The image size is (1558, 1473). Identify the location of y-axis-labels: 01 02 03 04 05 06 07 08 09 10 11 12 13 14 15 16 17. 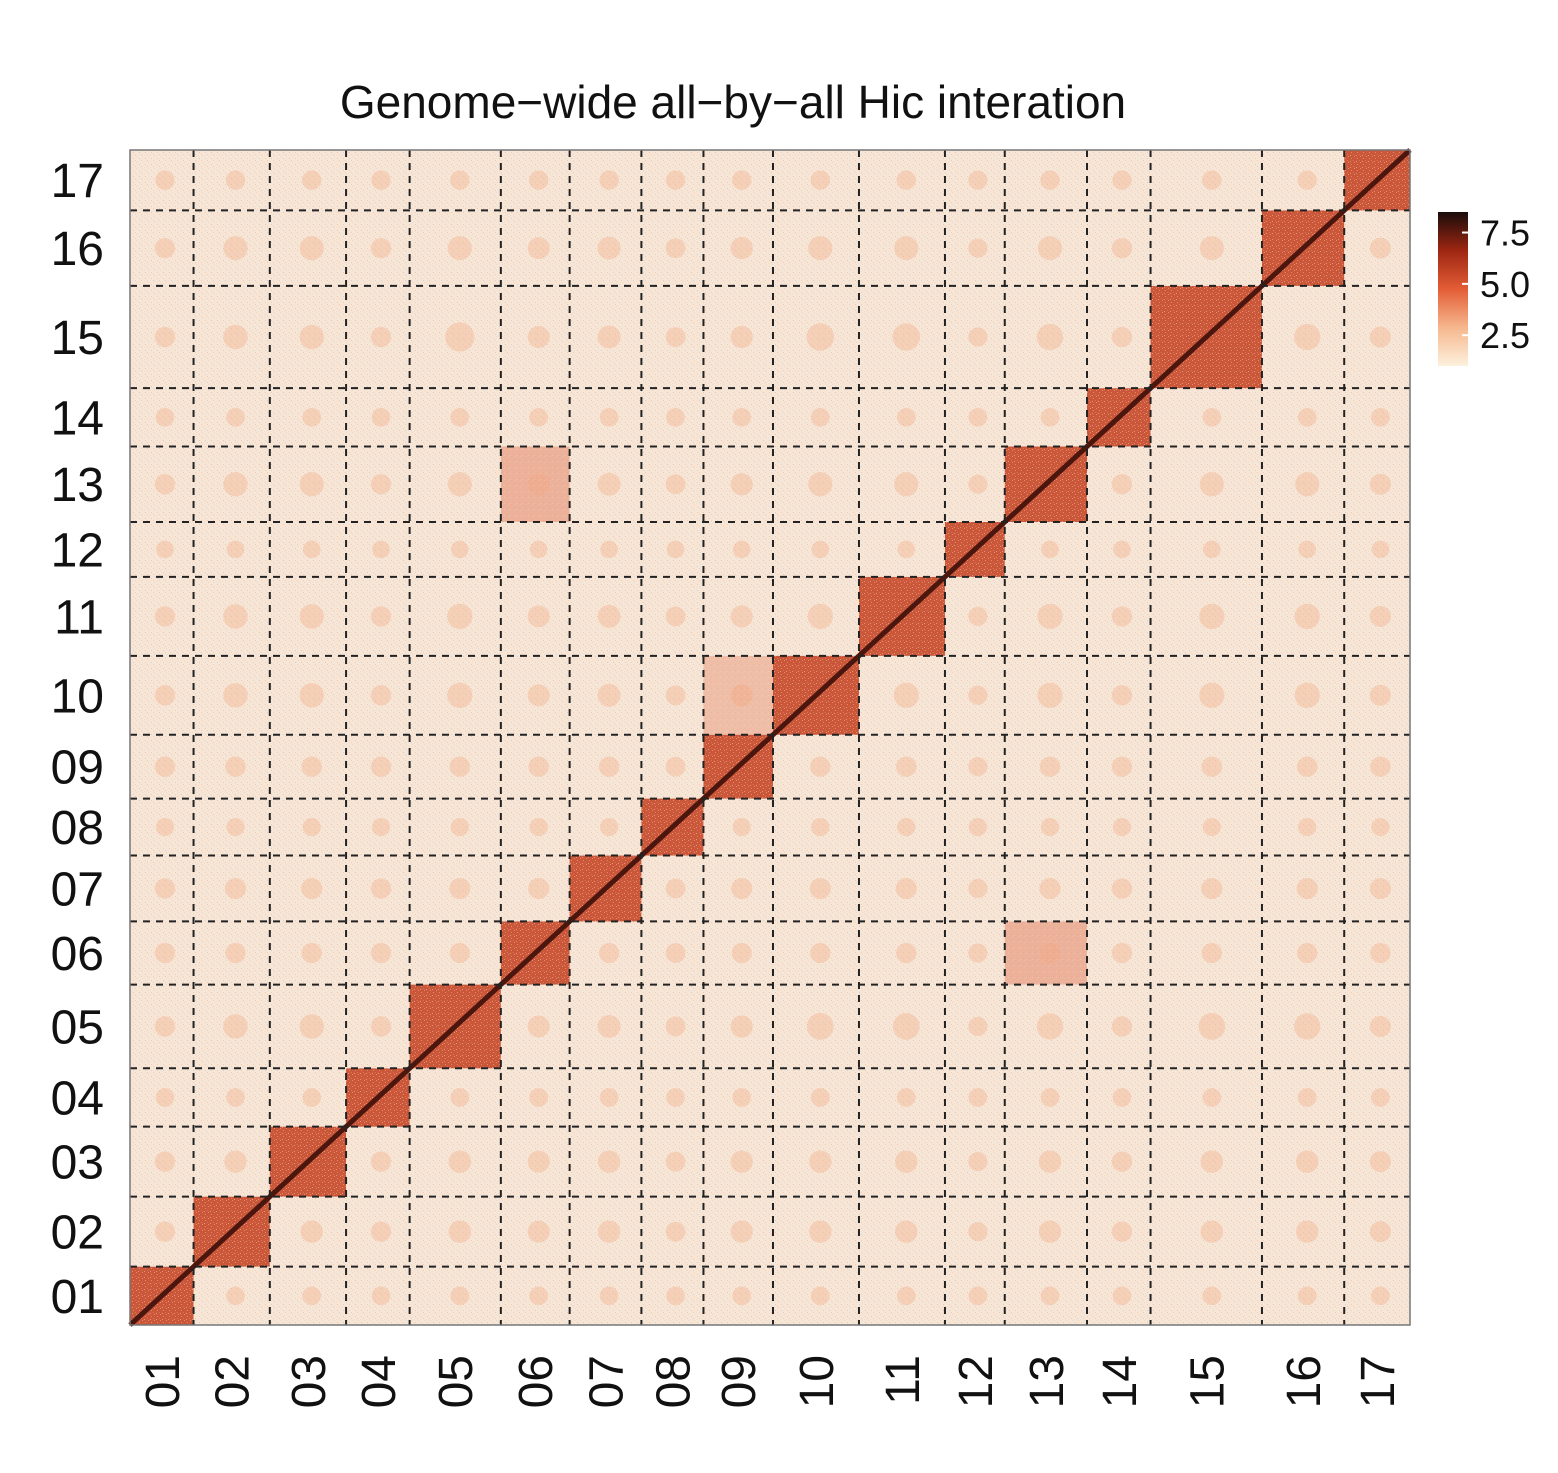
(77, 739).